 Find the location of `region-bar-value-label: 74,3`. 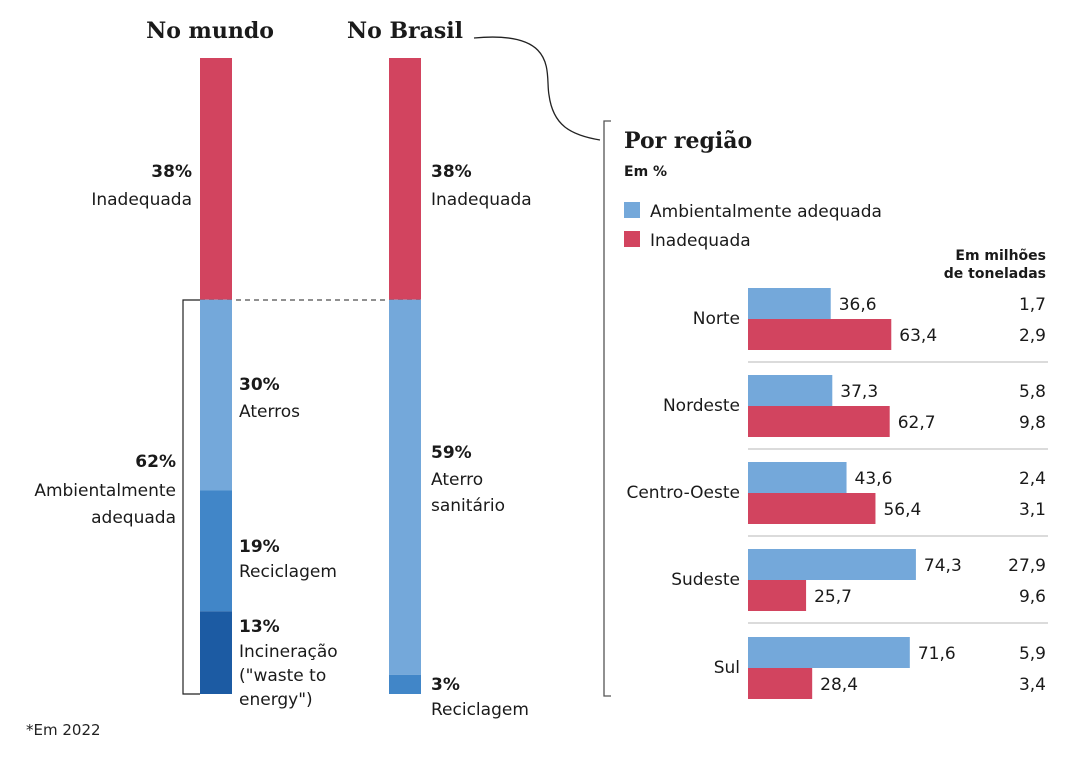

region-bar-value-label: 74,3 is located at coordinates (943, 566).